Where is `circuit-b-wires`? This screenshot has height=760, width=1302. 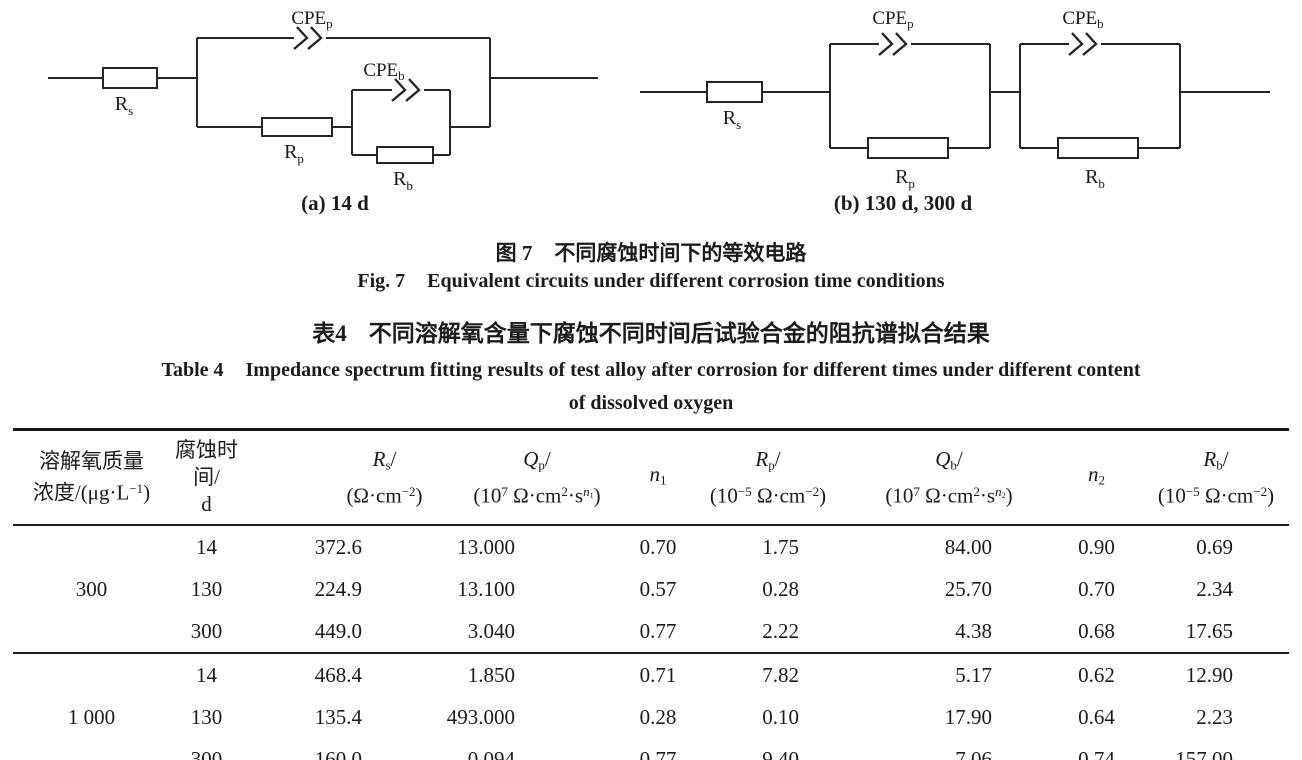 circuit-b-wires is located at coordinates (955, 101).